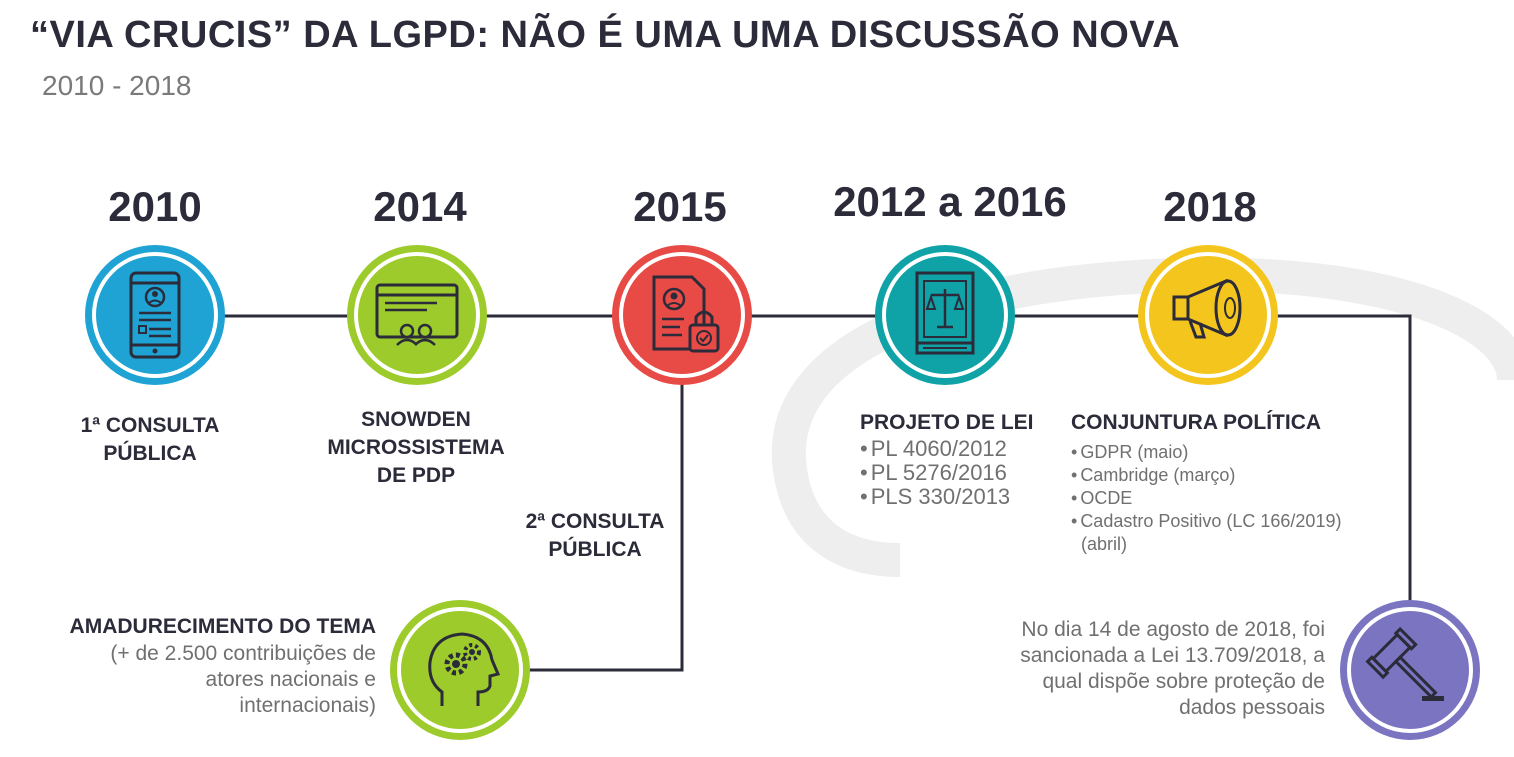 This screenshot has height=757, width=1514. What do you see at coordinates (307, 705) in the screenshot?
I see `maturation-line: internacionais)` at bounding box center [307, 705].